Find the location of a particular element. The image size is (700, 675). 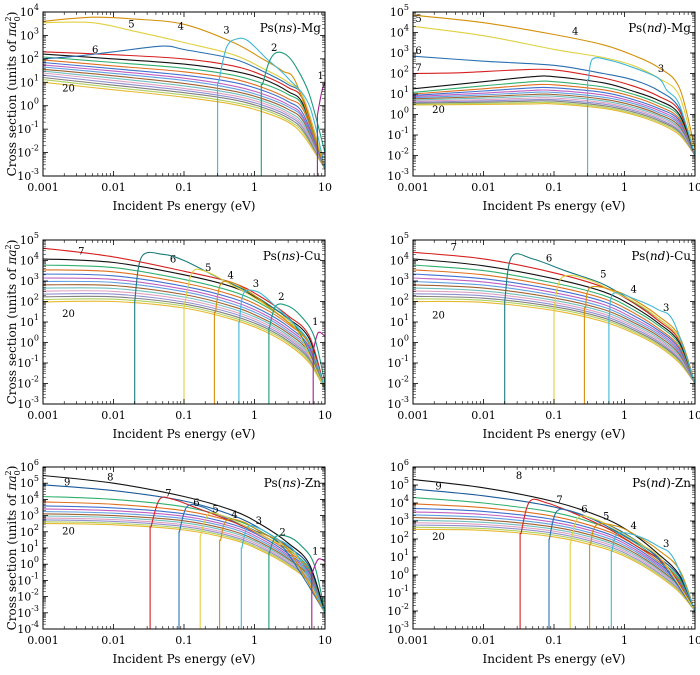

y-tick-label: 10⁶ is located at coordinates (29, 466).